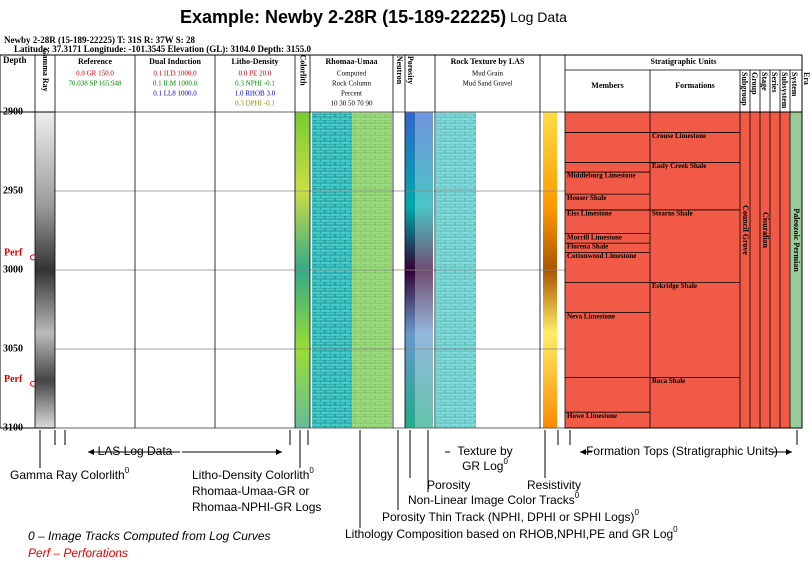 This screenshot has height=568, width=812. I want to click on annotation-text: Porosity, so click(448, 485).